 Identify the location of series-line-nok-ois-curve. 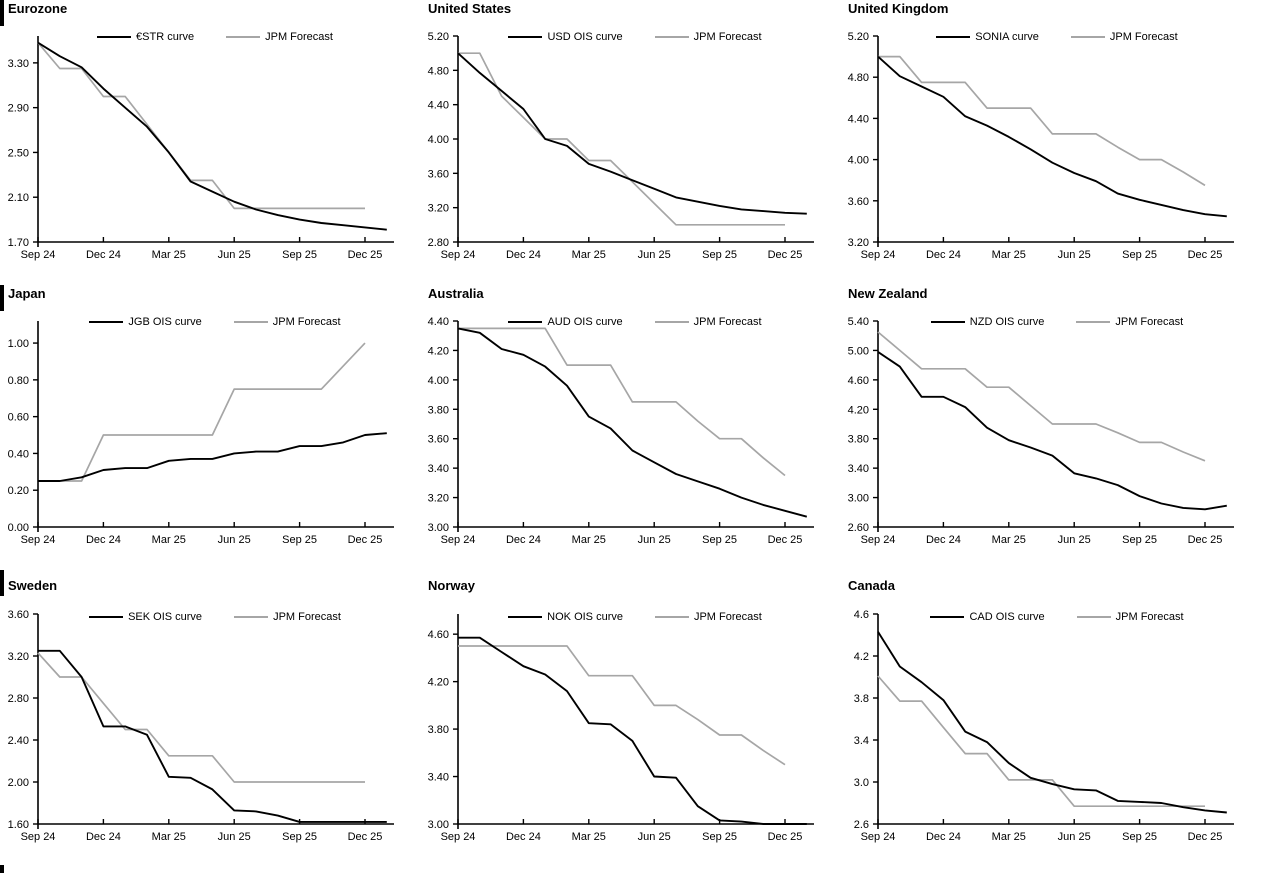
(632, 730).